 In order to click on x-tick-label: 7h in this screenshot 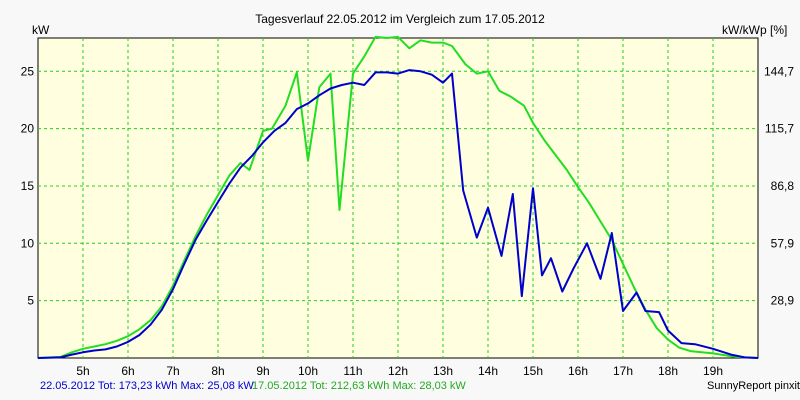, I will do `click(172, 371)`.